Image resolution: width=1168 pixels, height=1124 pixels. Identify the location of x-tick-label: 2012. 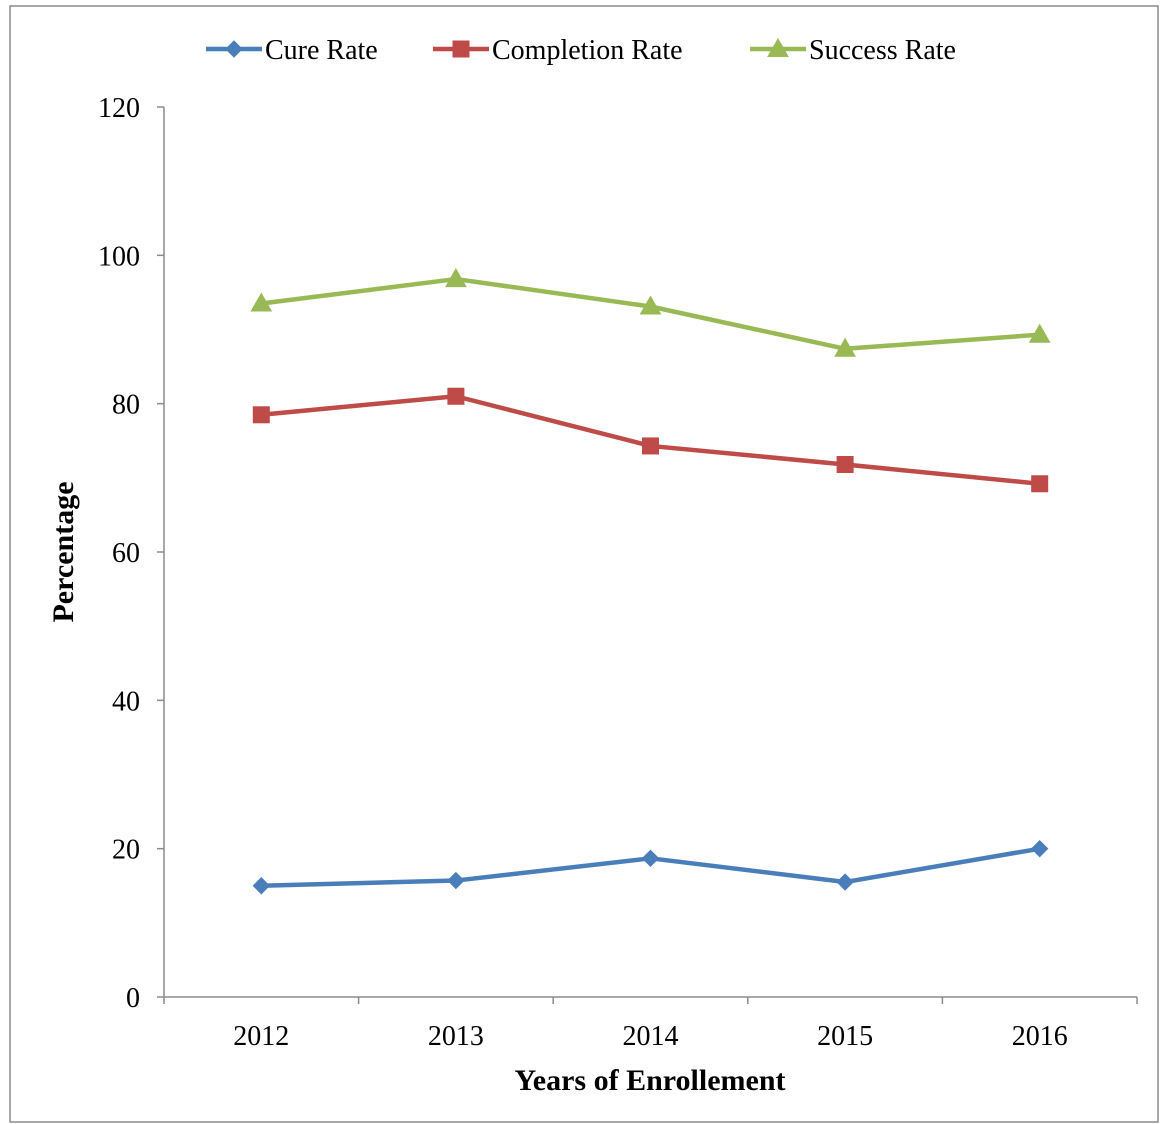
(261, 1036).